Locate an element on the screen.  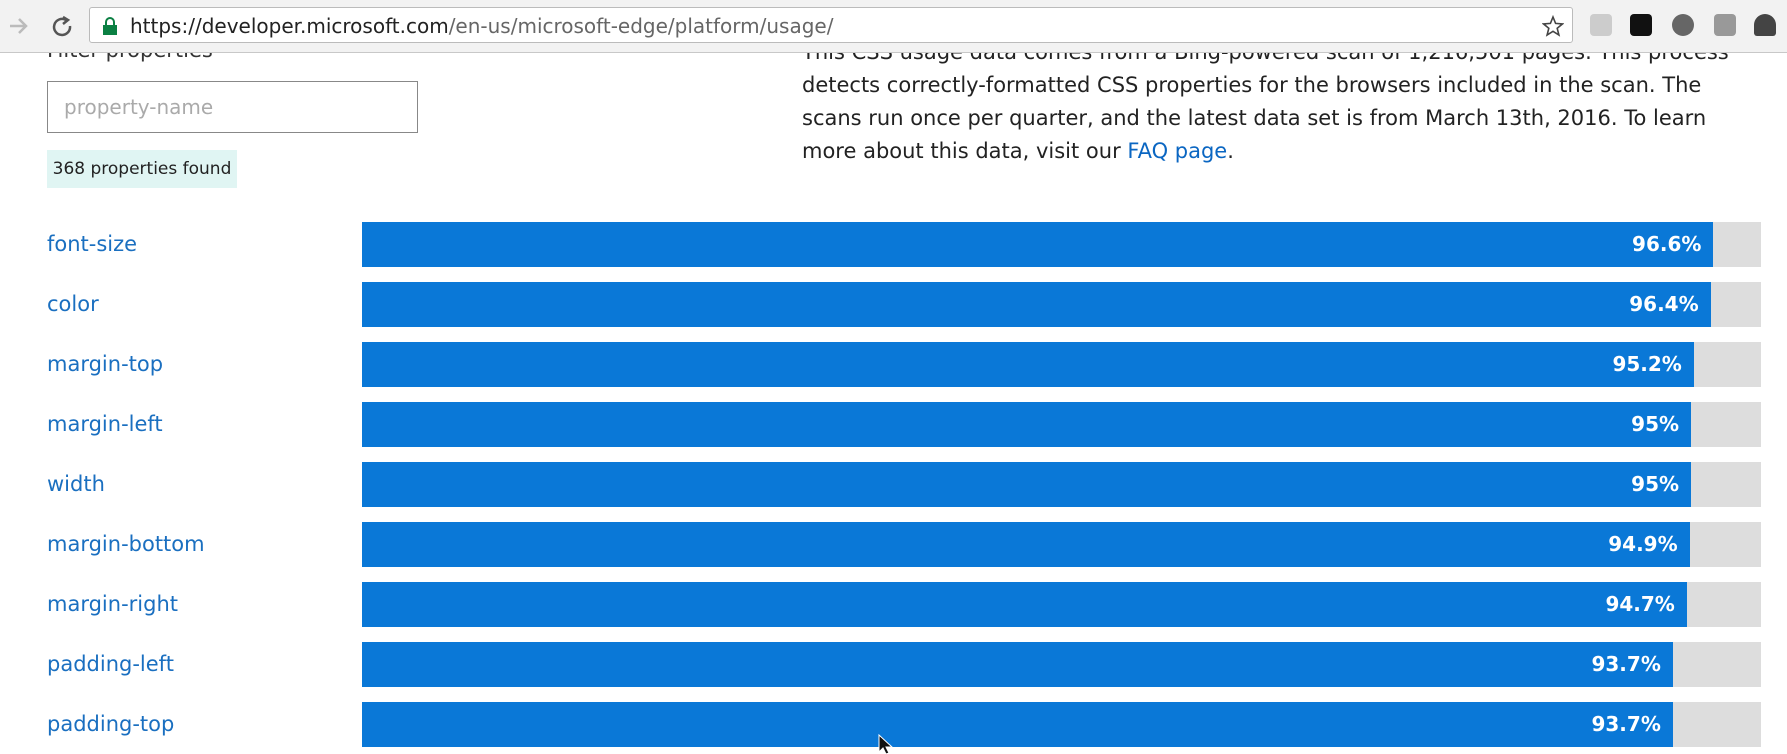
bar-track: 96.4% is located at coordinates (1061, 304).